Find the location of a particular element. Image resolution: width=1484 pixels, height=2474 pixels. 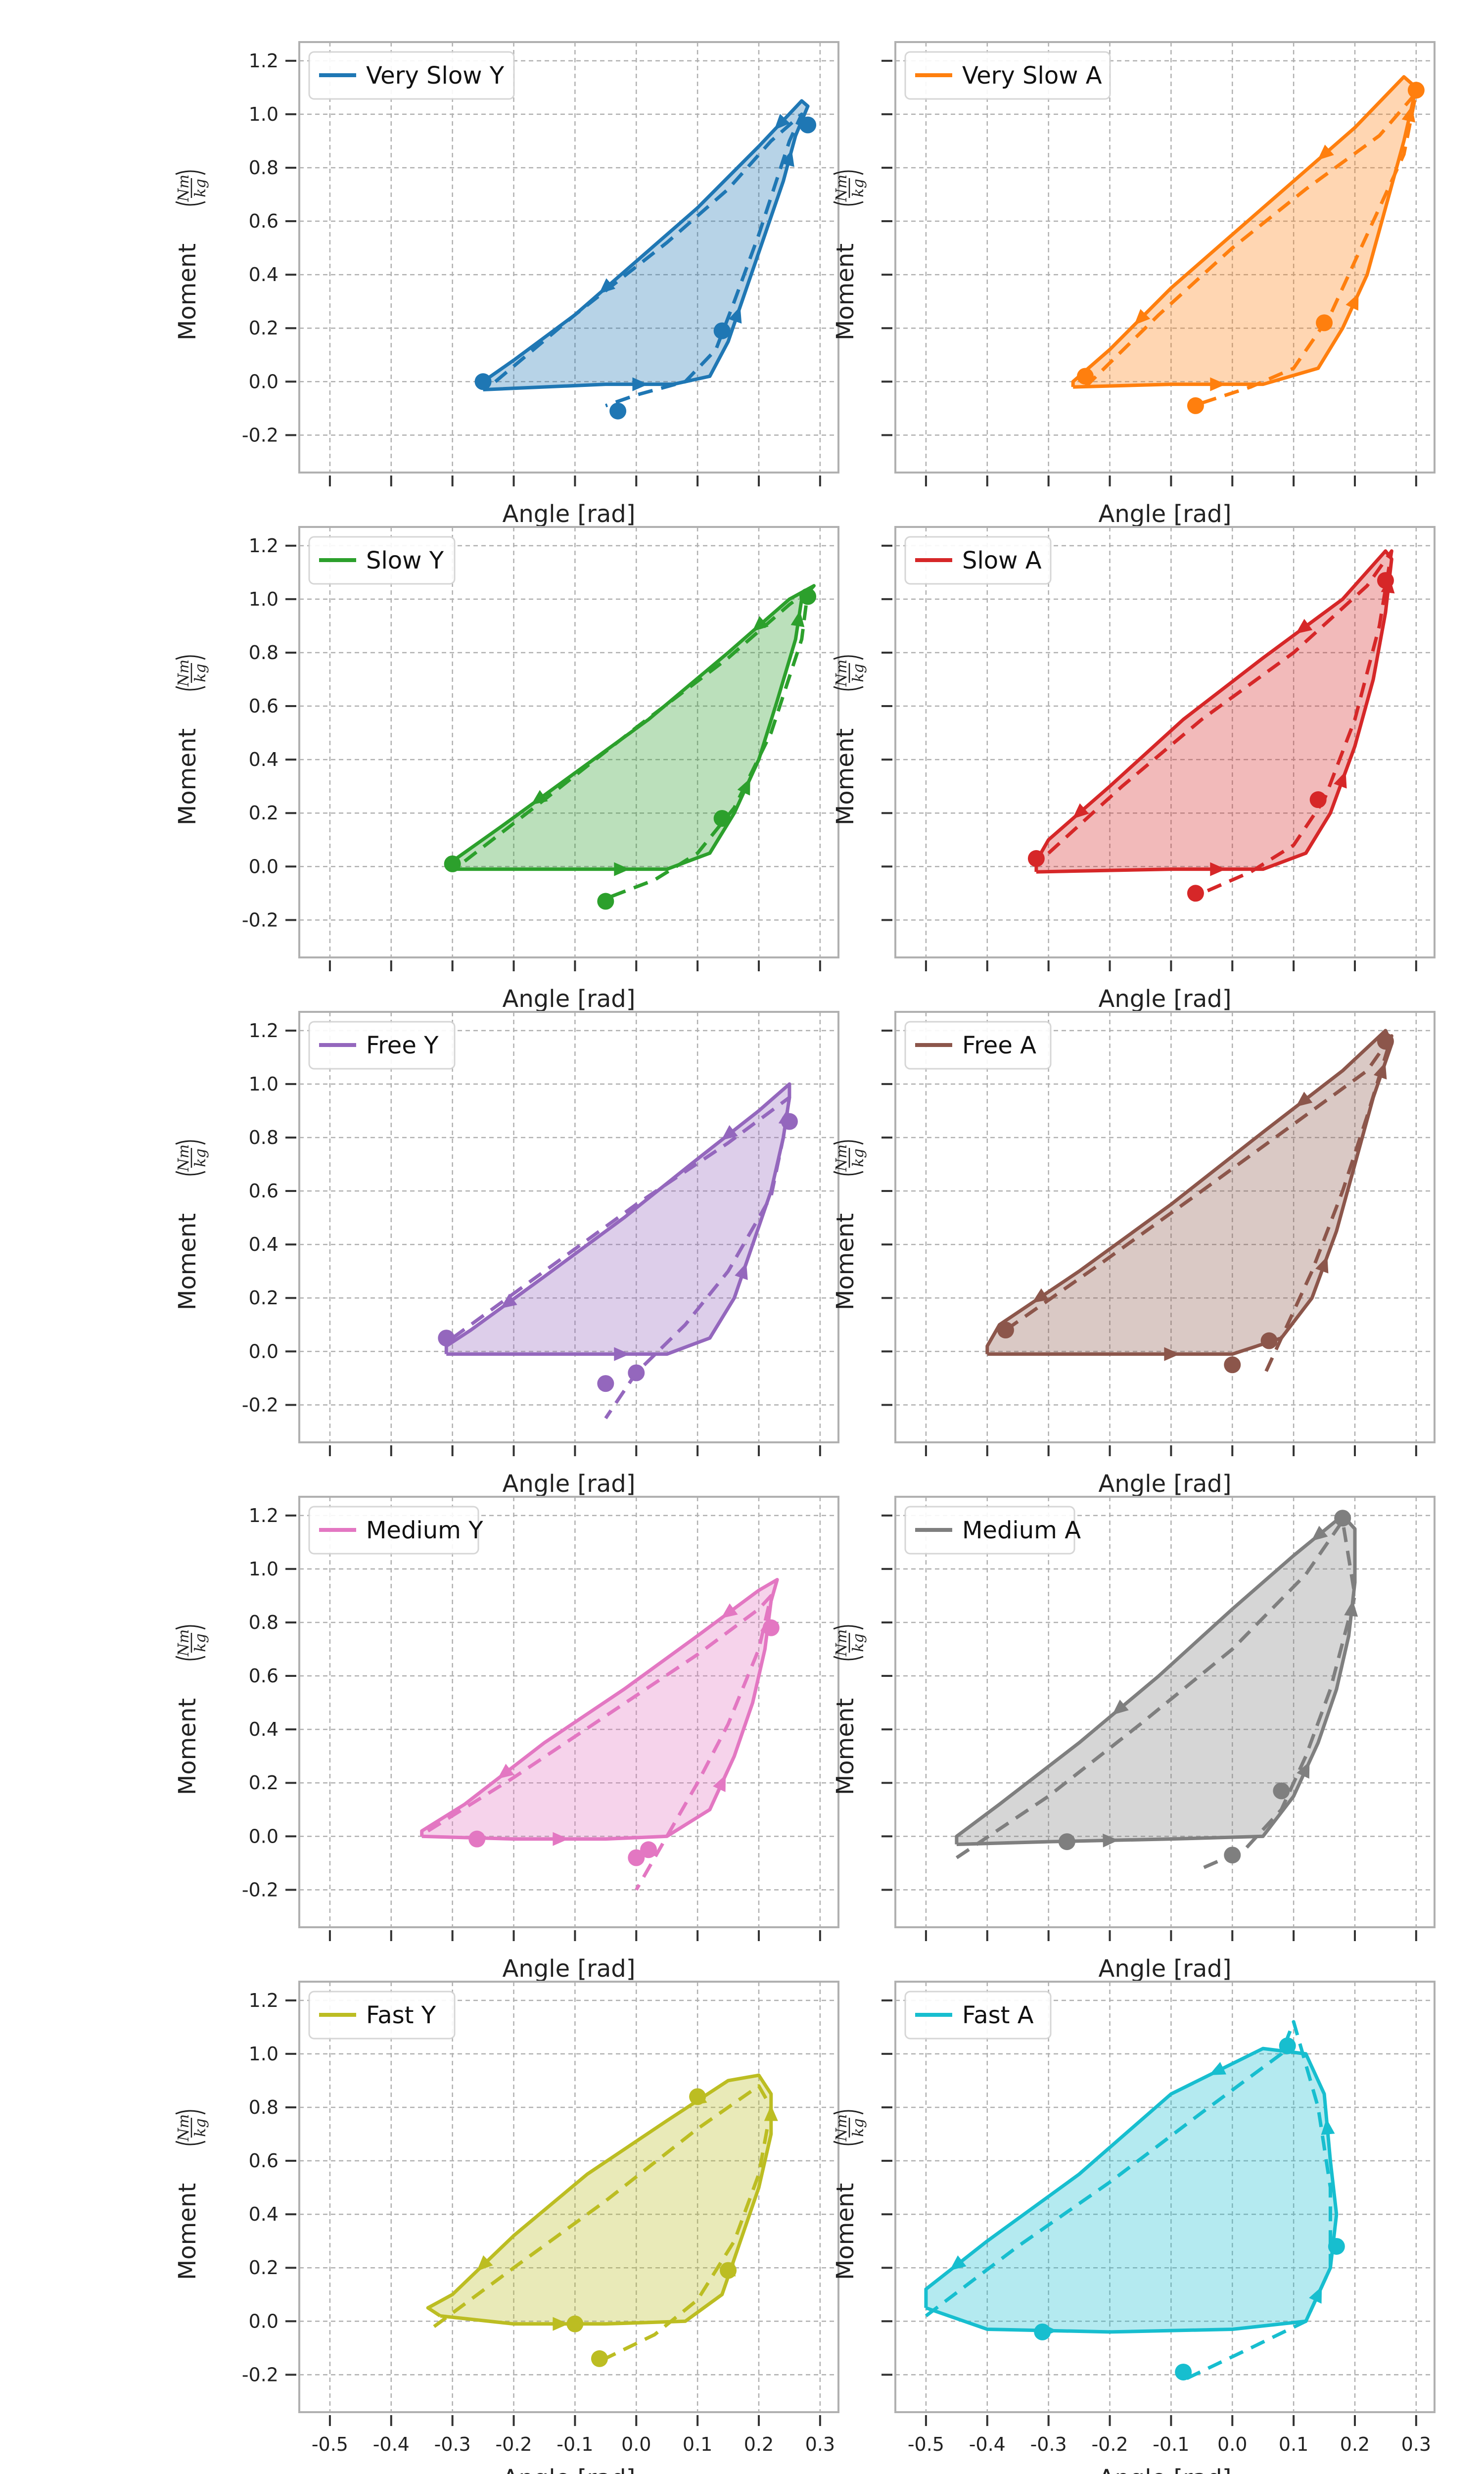

y-tick-label: 0.2 is located at coordinates (263, 1298).